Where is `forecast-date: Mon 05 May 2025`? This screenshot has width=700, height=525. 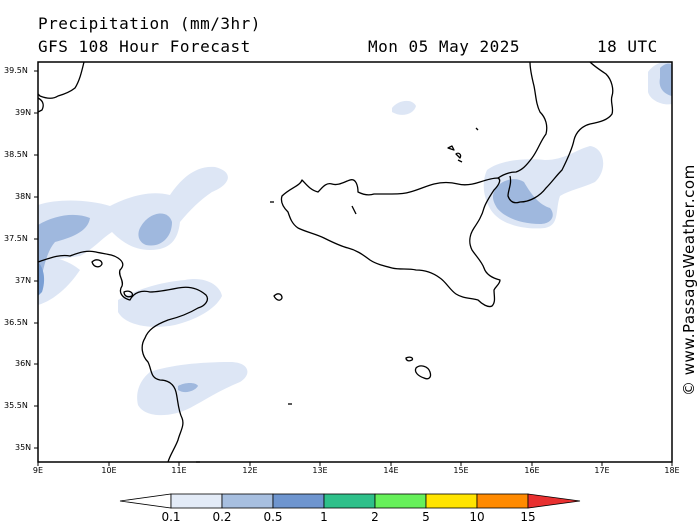 forecast-date: Mon 05 May 2025 is located at coordinates (444, 46).